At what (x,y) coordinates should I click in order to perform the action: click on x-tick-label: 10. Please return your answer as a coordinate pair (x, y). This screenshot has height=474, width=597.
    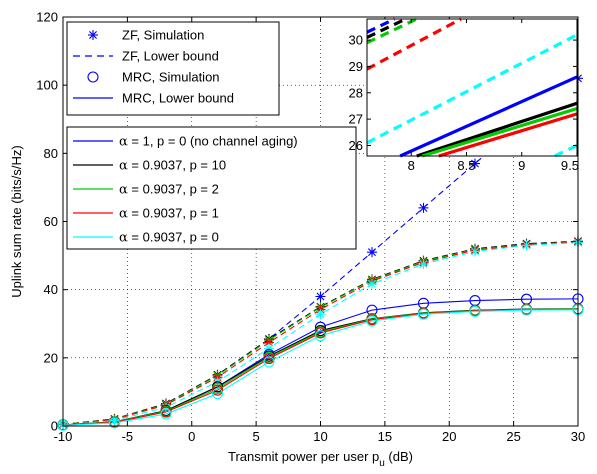
    Looking at the image, I should click on (320, 436).